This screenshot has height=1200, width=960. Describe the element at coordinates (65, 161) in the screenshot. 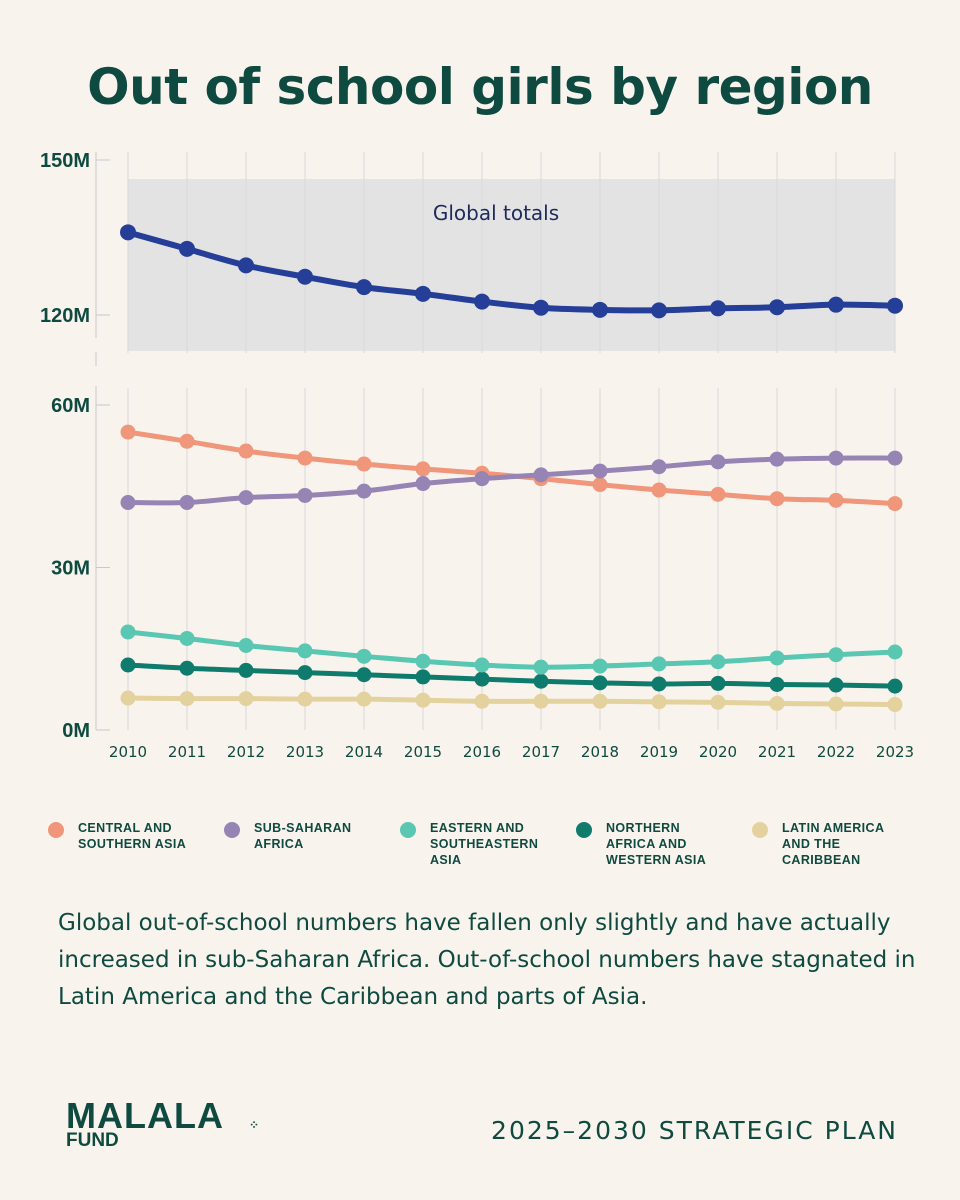

I see `y-tick-label: 150M` at that location.